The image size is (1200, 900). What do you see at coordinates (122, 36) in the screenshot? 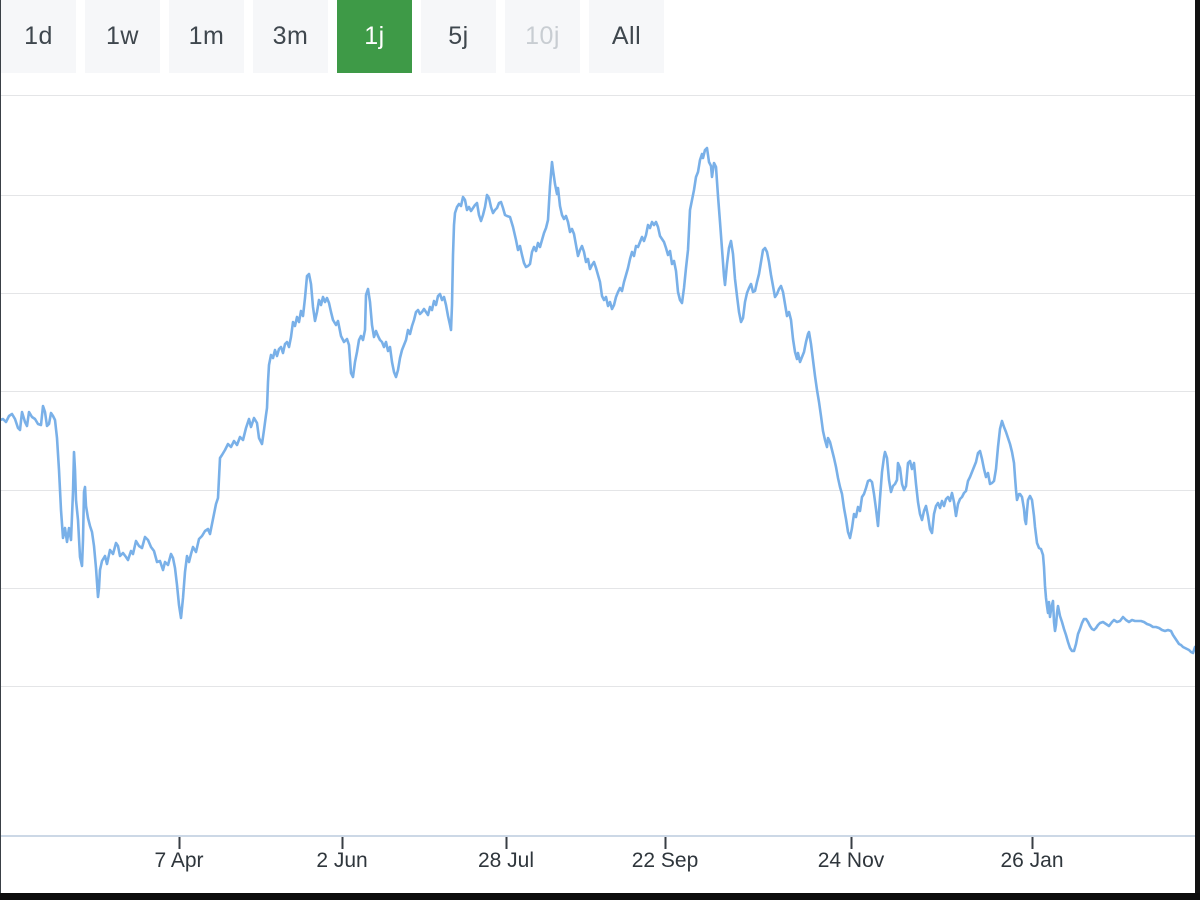
I see `range-button-1w: 1w` at bounding box center [122, 36].